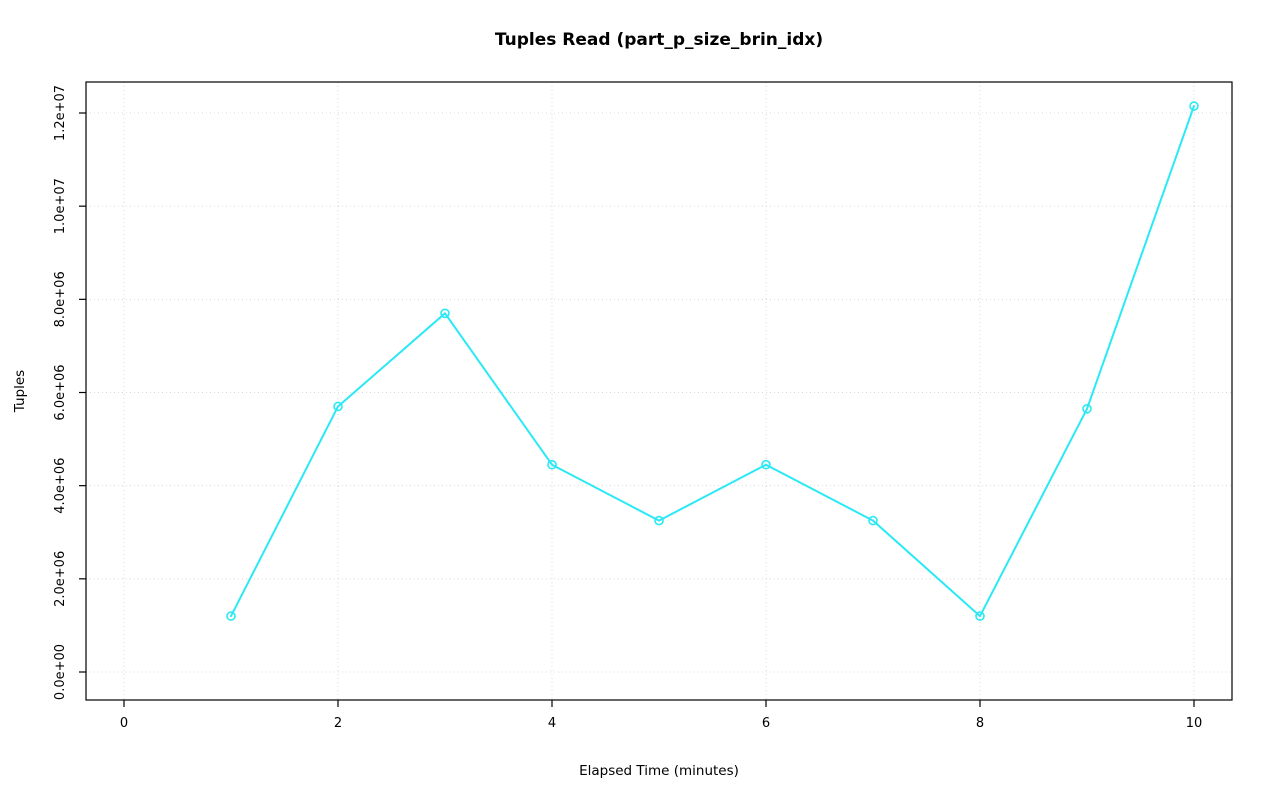 The height and width of the screenshot is (801, 1280). Describe the element at coordinates (766, 723) in the screenshot. I see `x-tick-label: 6` at that location.